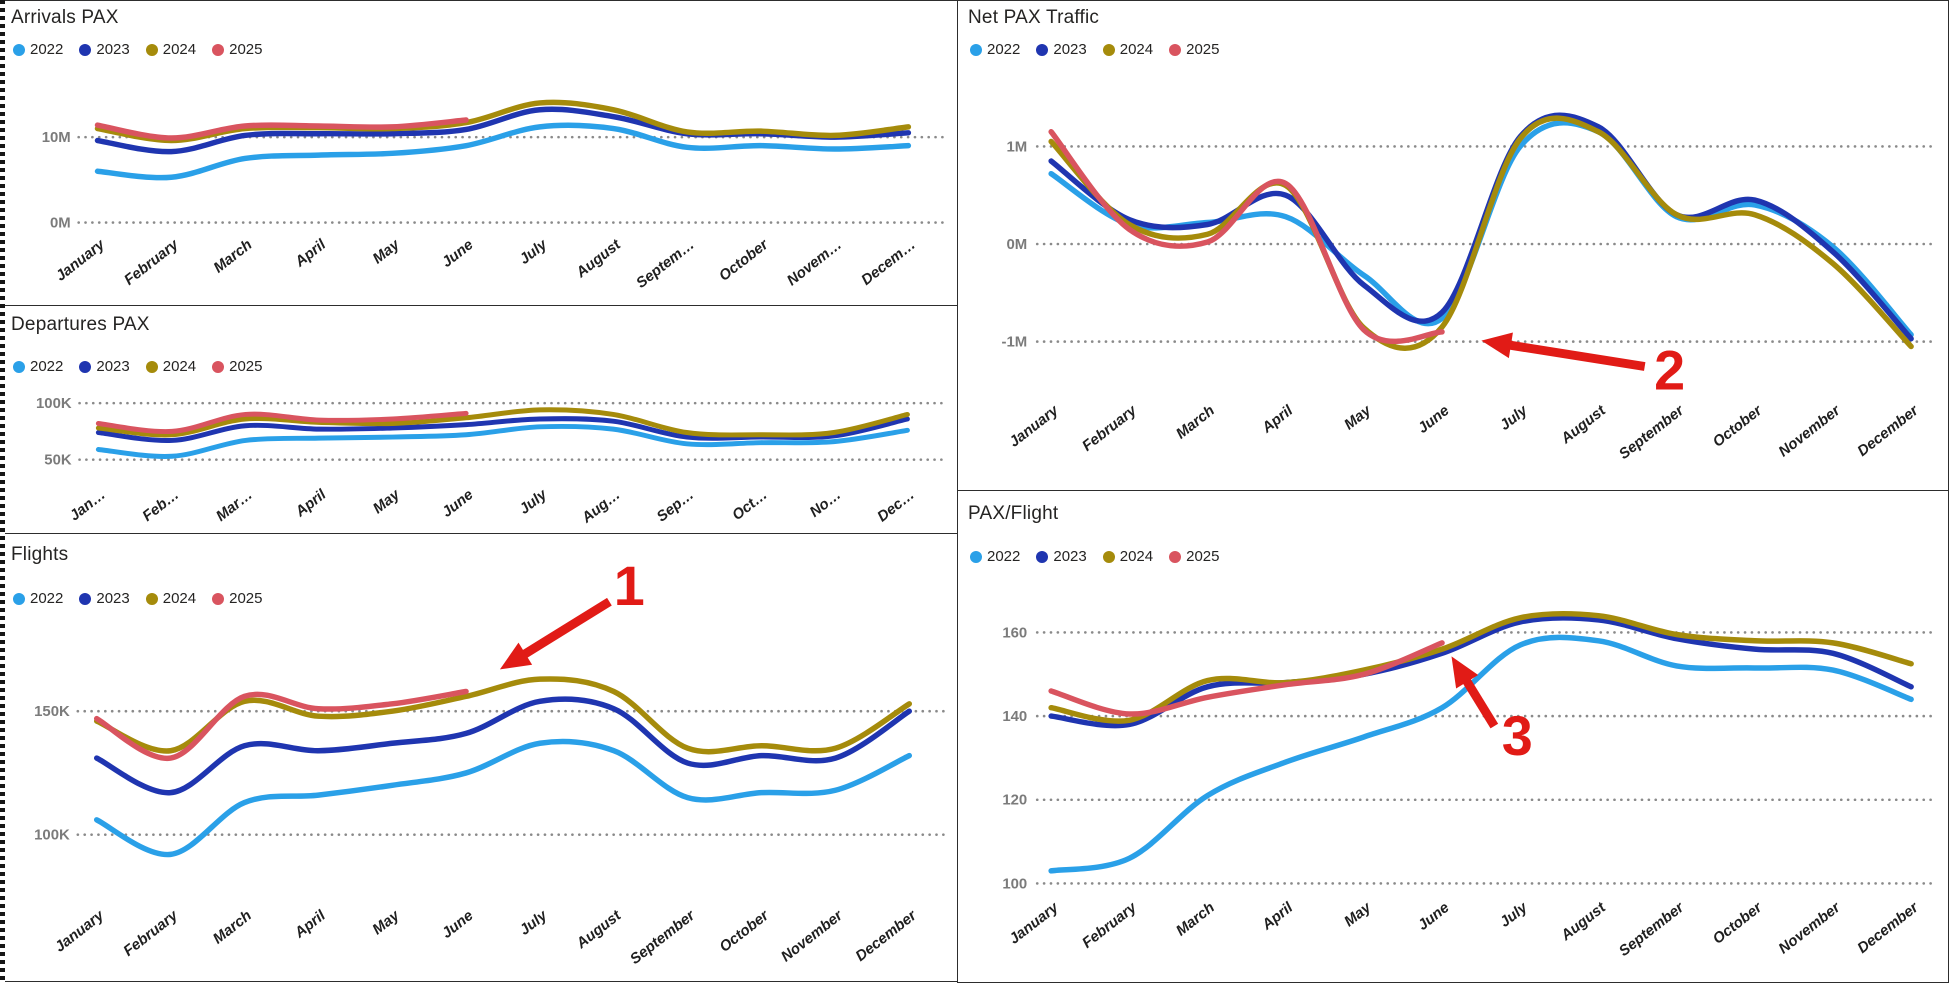  What do you see at coordinates (1017, 146) in the screenshot?
I see `y-axis-label: 1M` at bounding box center [1017, 146].